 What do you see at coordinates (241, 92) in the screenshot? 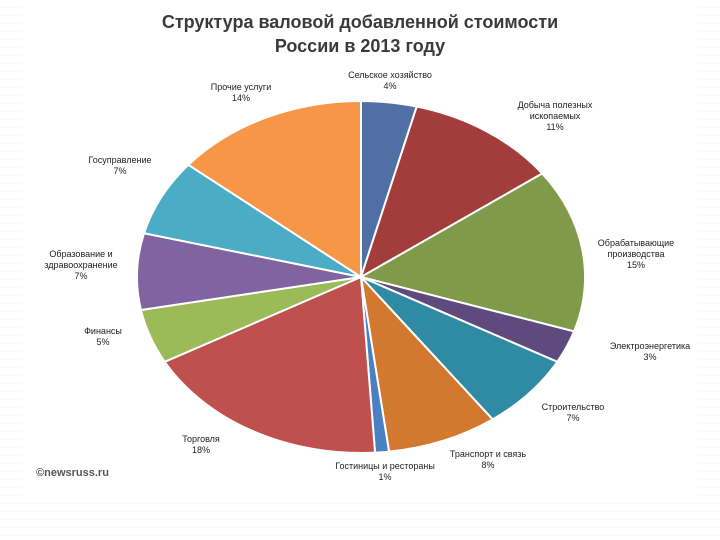
I see `slice-label: Прочие услуги 14%` at bounding box center [241, 92].